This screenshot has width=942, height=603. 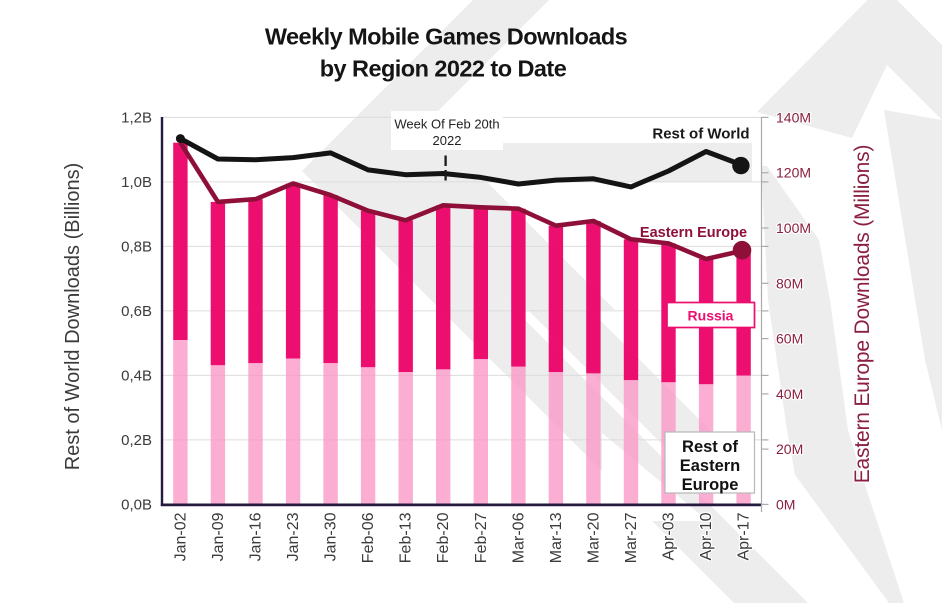 What do you see at coordinates (136, 311) in the screenshot?
I see `svg-text: 0,6B` at bounding box center [136, 311].